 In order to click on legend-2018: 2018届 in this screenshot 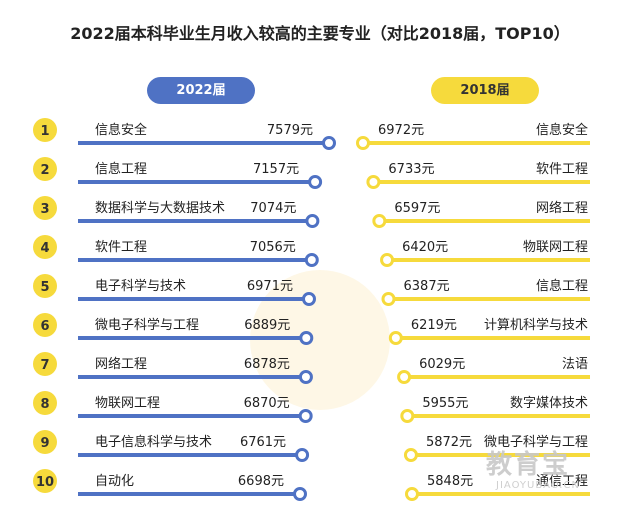, I will do `click(485, 90)`.